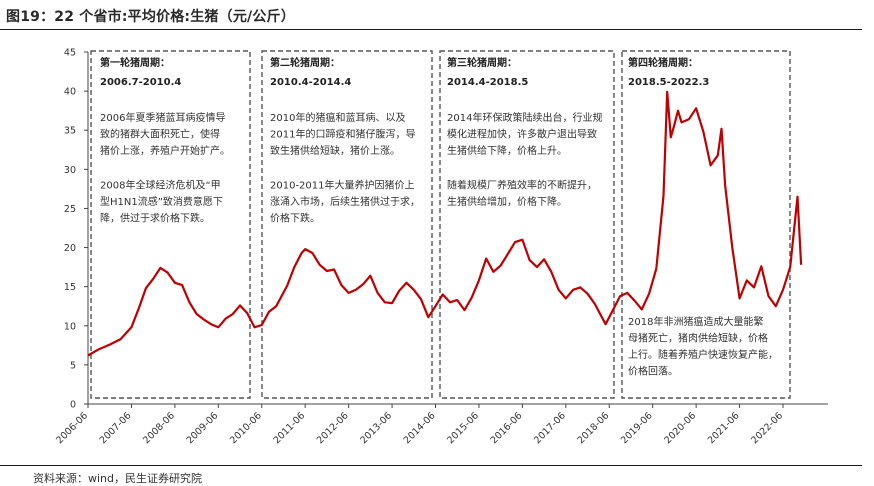 The height and width of the screenshot is (486, 874). What do you see at coordinates (345, 201) in the screenshot?
I see `period-desc-line: 涨涌入市场，后续生猪供过于求，` at bounding box center [345, 201].